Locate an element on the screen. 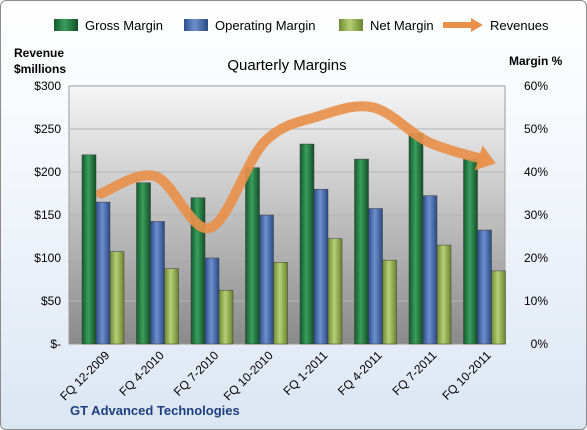  right-tick-label: 10% is located at coordinates (536, 301).